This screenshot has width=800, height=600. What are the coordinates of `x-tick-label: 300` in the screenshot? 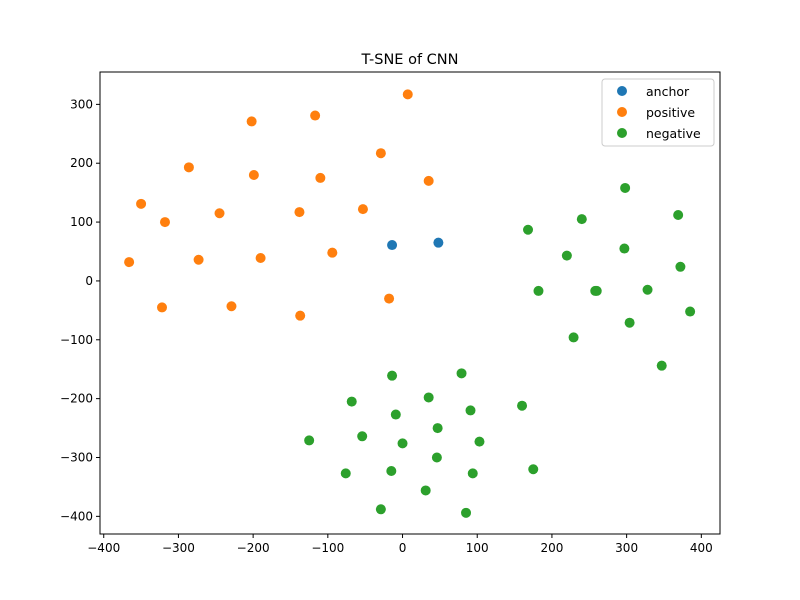 It's located at (626, 548).